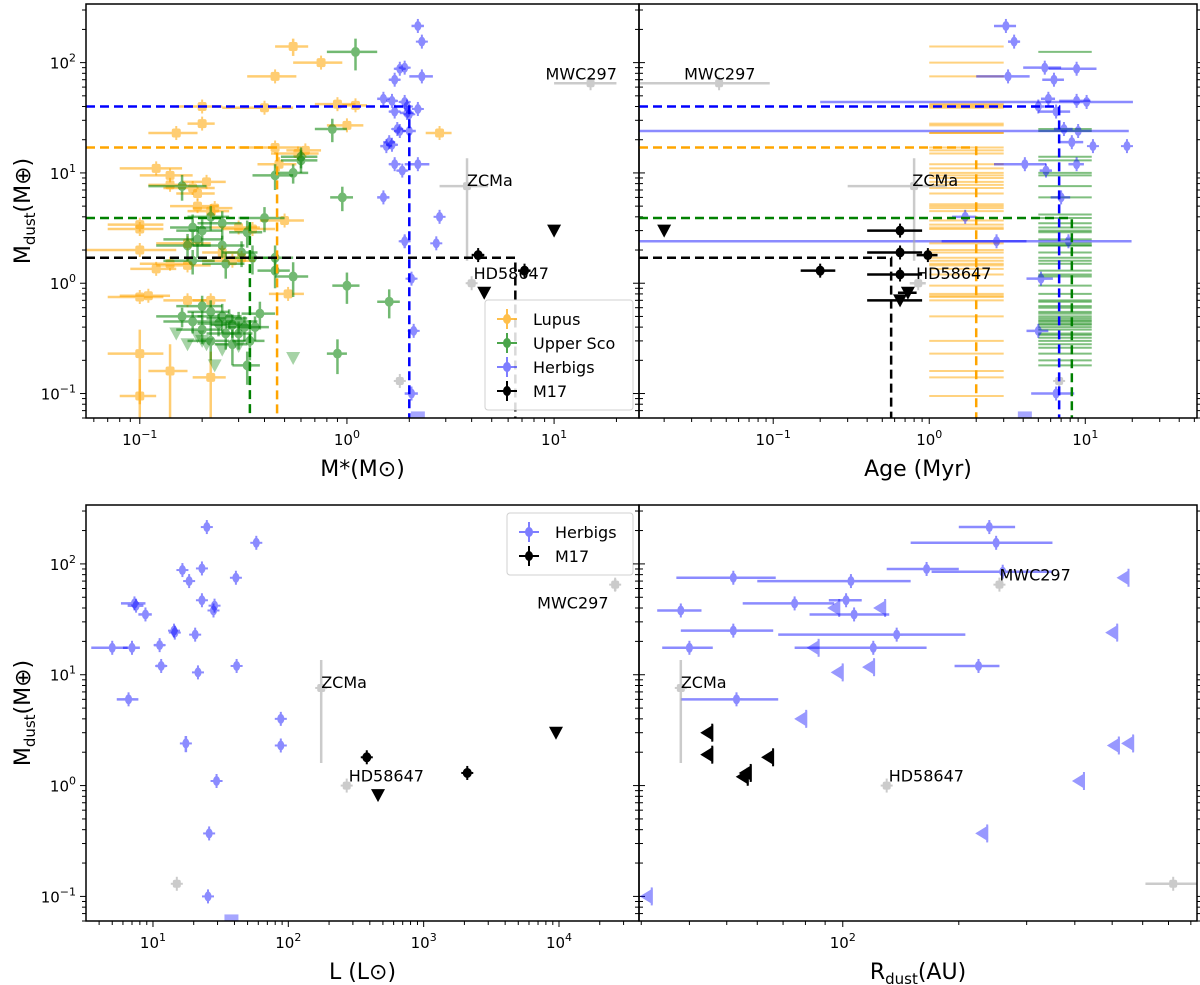 This screenshot has height=985, width=1200. I want to click on legend-label: M17, so click(550, 391).